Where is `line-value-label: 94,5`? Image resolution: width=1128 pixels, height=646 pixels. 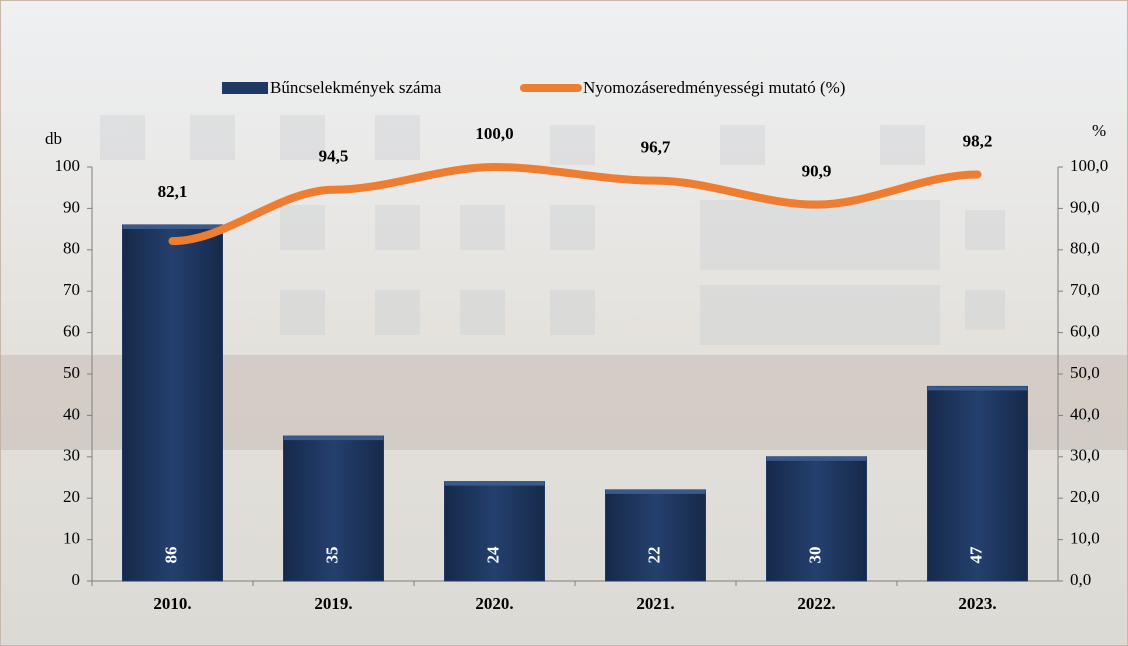
line-value-label: 94,5 is located at coordinates (334, 156).